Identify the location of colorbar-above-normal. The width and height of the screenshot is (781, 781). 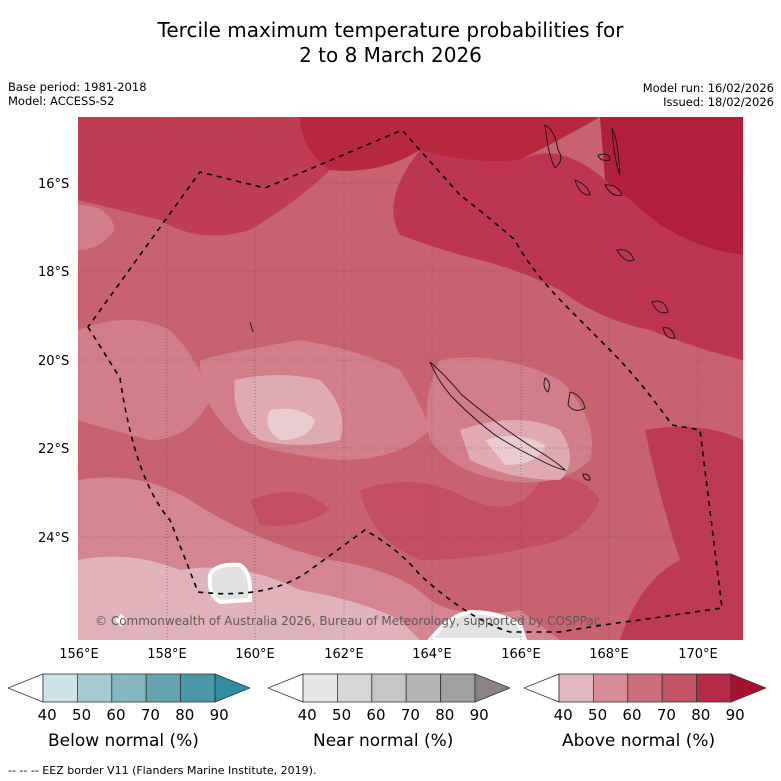
(645, 688).